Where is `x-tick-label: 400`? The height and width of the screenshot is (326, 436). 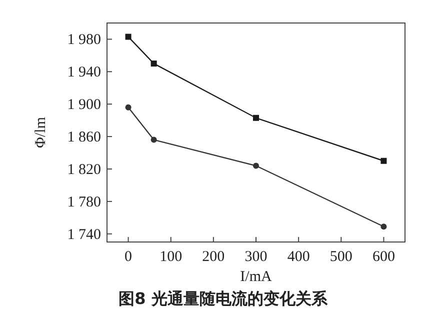 x-tick-label: 400 is located at coordinates (298, 257).